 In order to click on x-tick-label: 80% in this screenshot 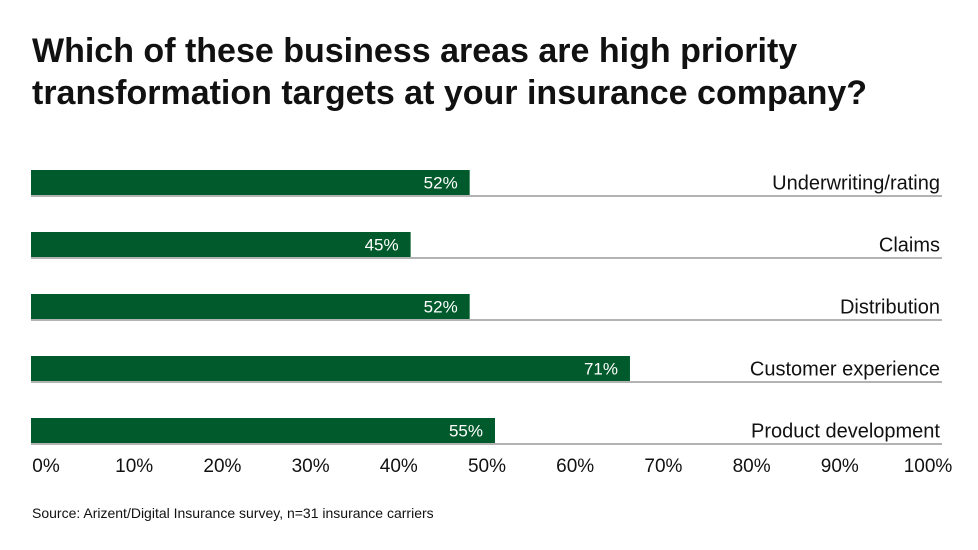, I will do `click(752, 466)`.